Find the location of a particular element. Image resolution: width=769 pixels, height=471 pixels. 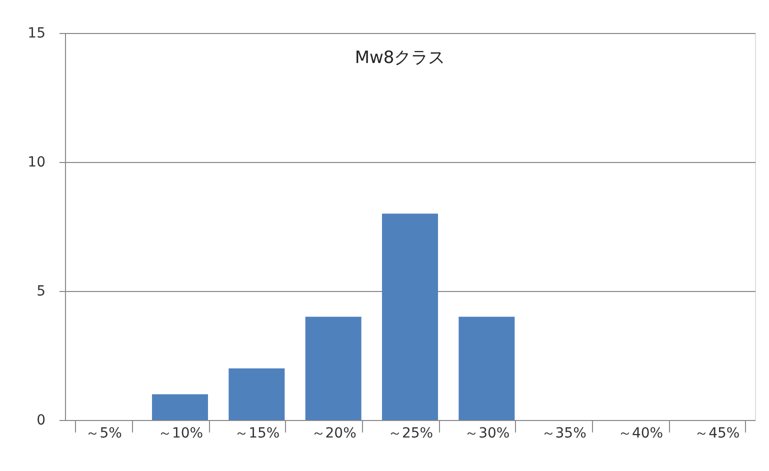

x-tick-label: ～5% is located at coordinates (104, 434).